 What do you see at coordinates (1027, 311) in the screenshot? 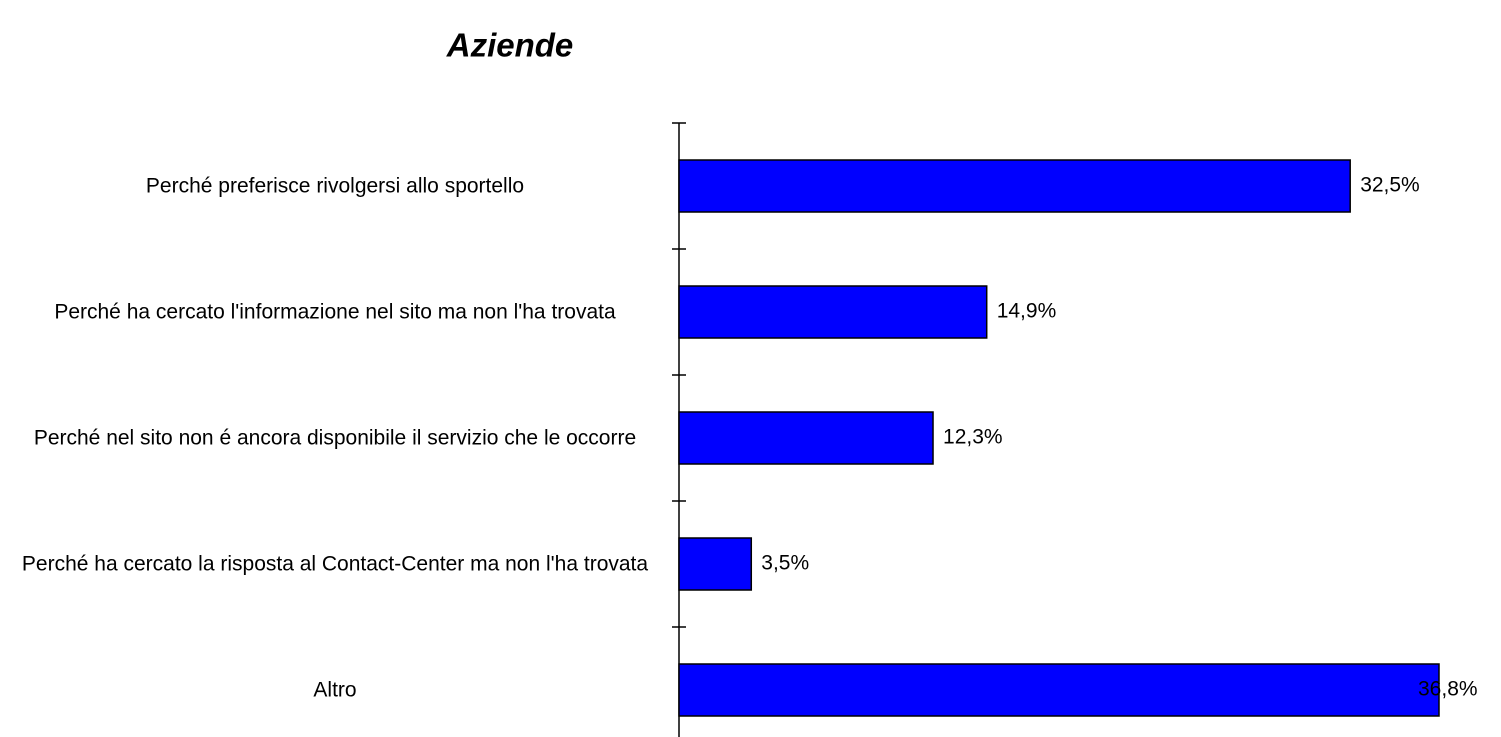
I see `value-label: 14,9%` at bounding box center [1027, 311].